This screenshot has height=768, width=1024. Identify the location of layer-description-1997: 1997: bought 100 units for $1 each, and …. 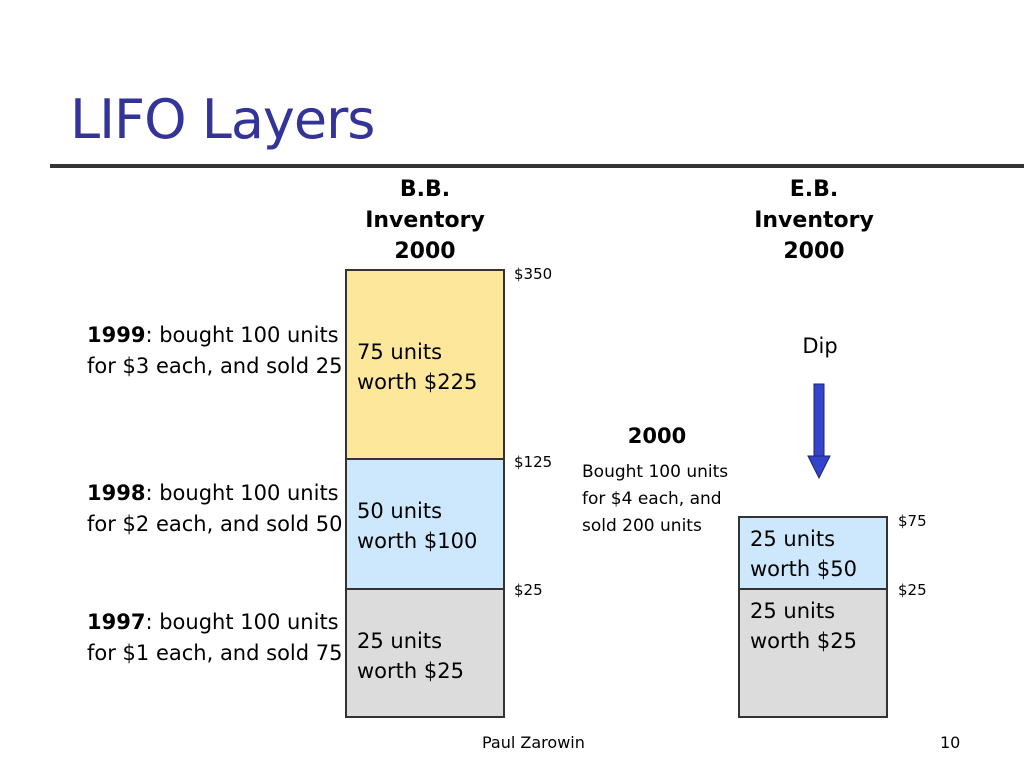
(219, 638).